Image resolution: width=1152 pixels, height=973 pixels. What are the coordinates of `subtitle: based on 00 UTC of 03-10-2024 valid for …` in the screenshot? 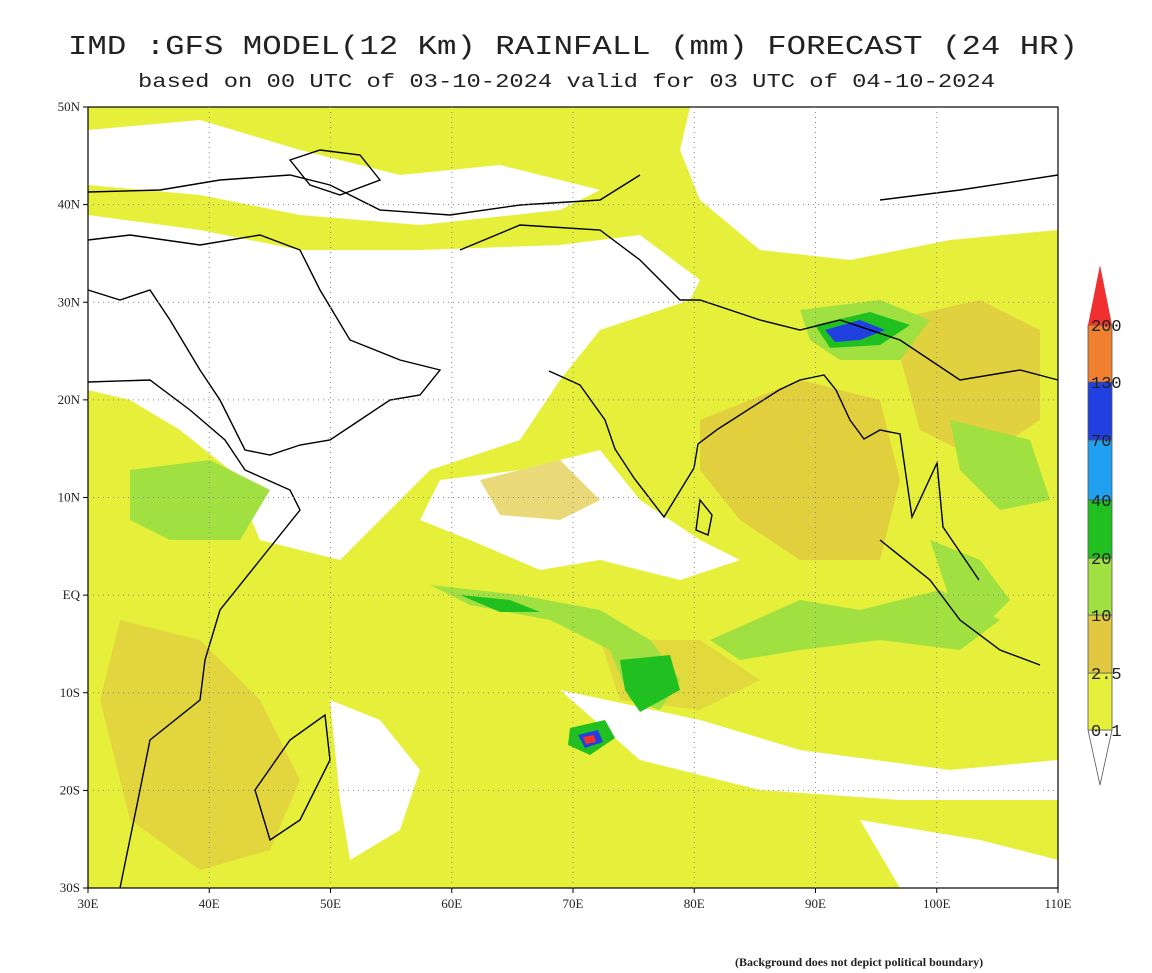 It's located at (566, 82).